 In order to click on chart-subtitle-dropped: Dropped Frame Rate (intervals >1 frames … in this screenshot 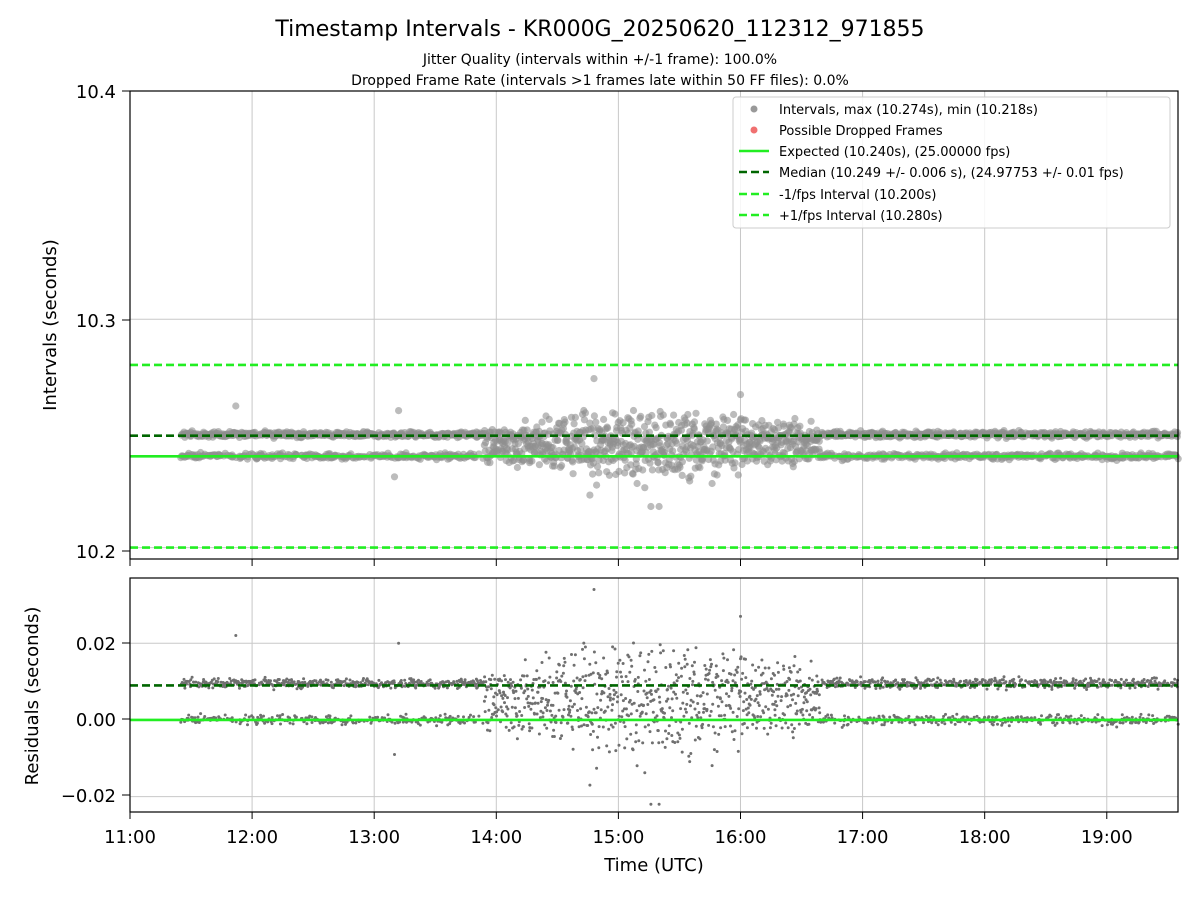, I will do `click(600, 81)`.